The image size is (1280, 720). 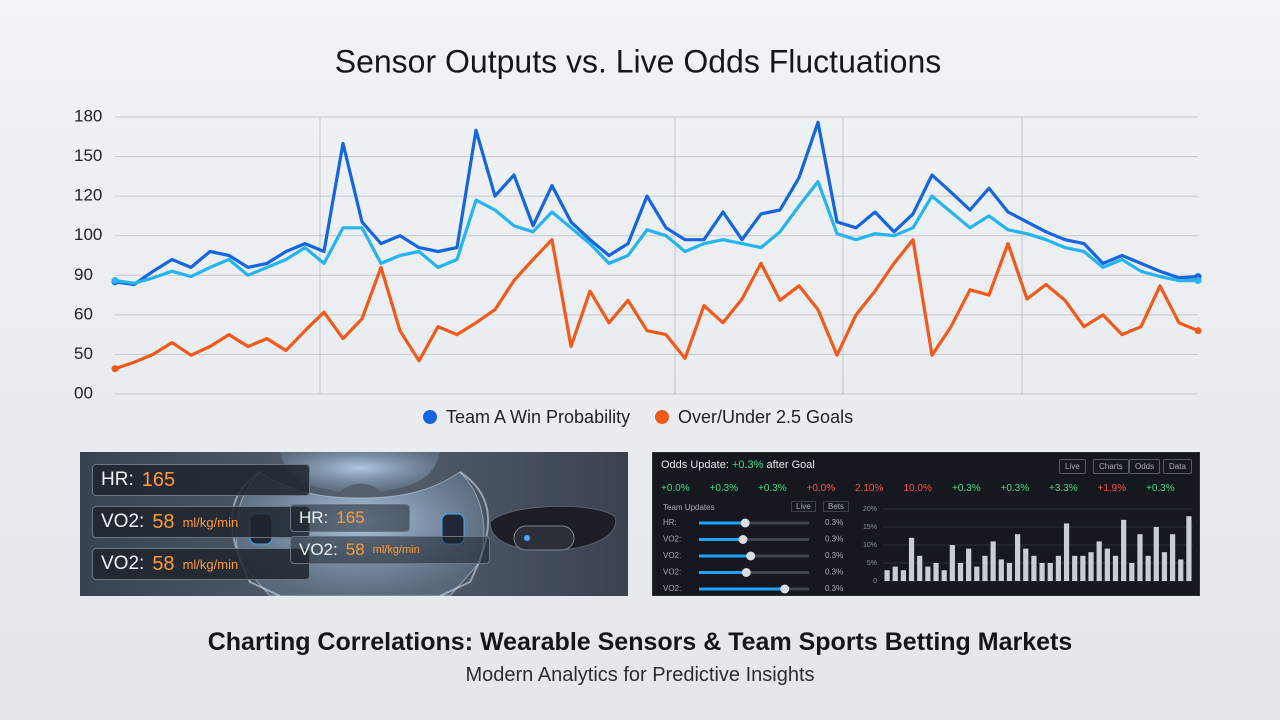 I want to click on overlay-readout: VO2: 58 ml/kg/min, so click(x=390, y=550).